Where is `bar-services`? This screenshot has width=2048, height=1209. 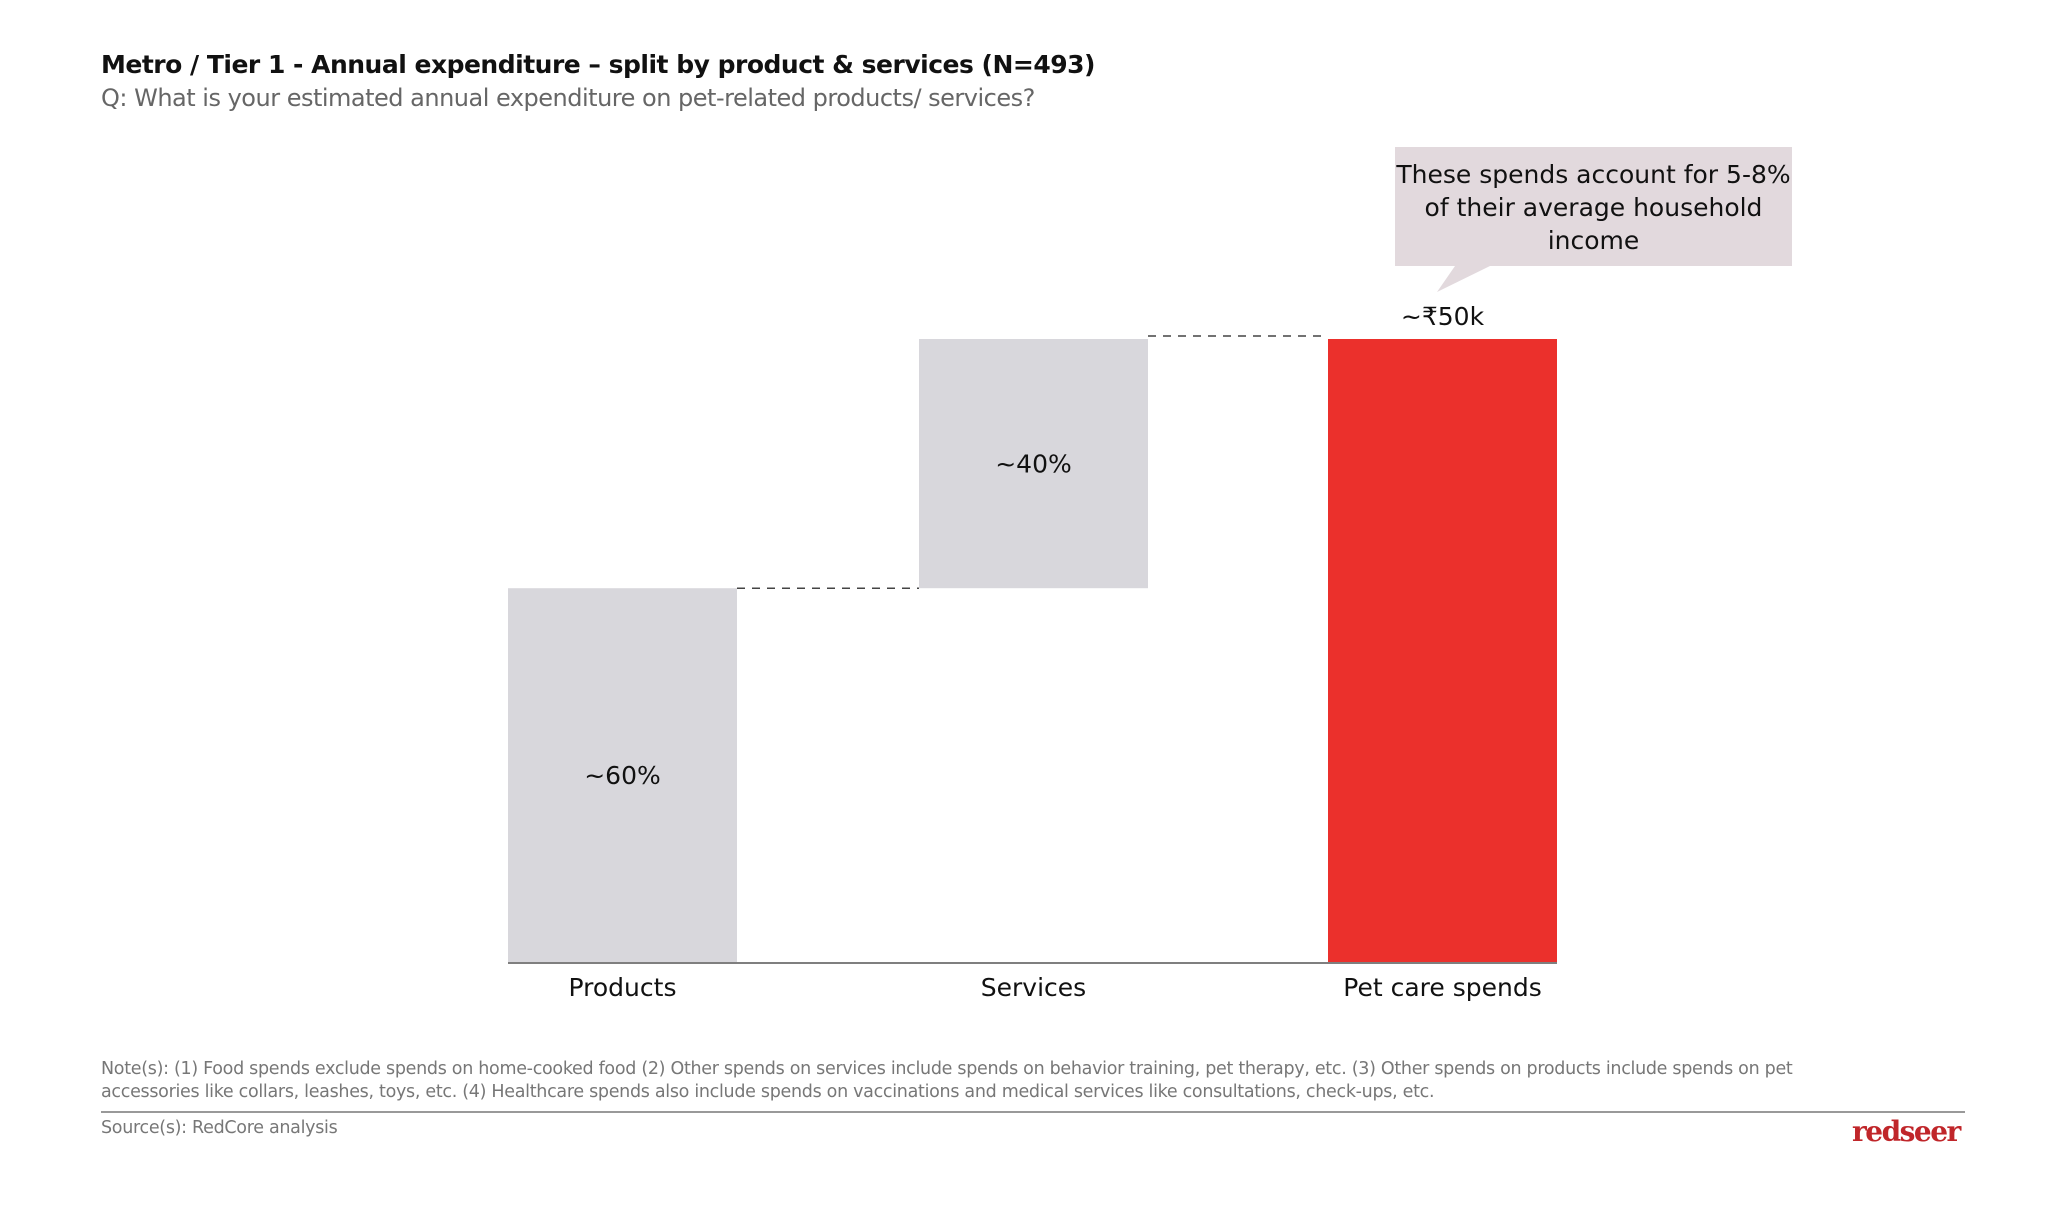 bar-services is located at coordinates (1033, 464).